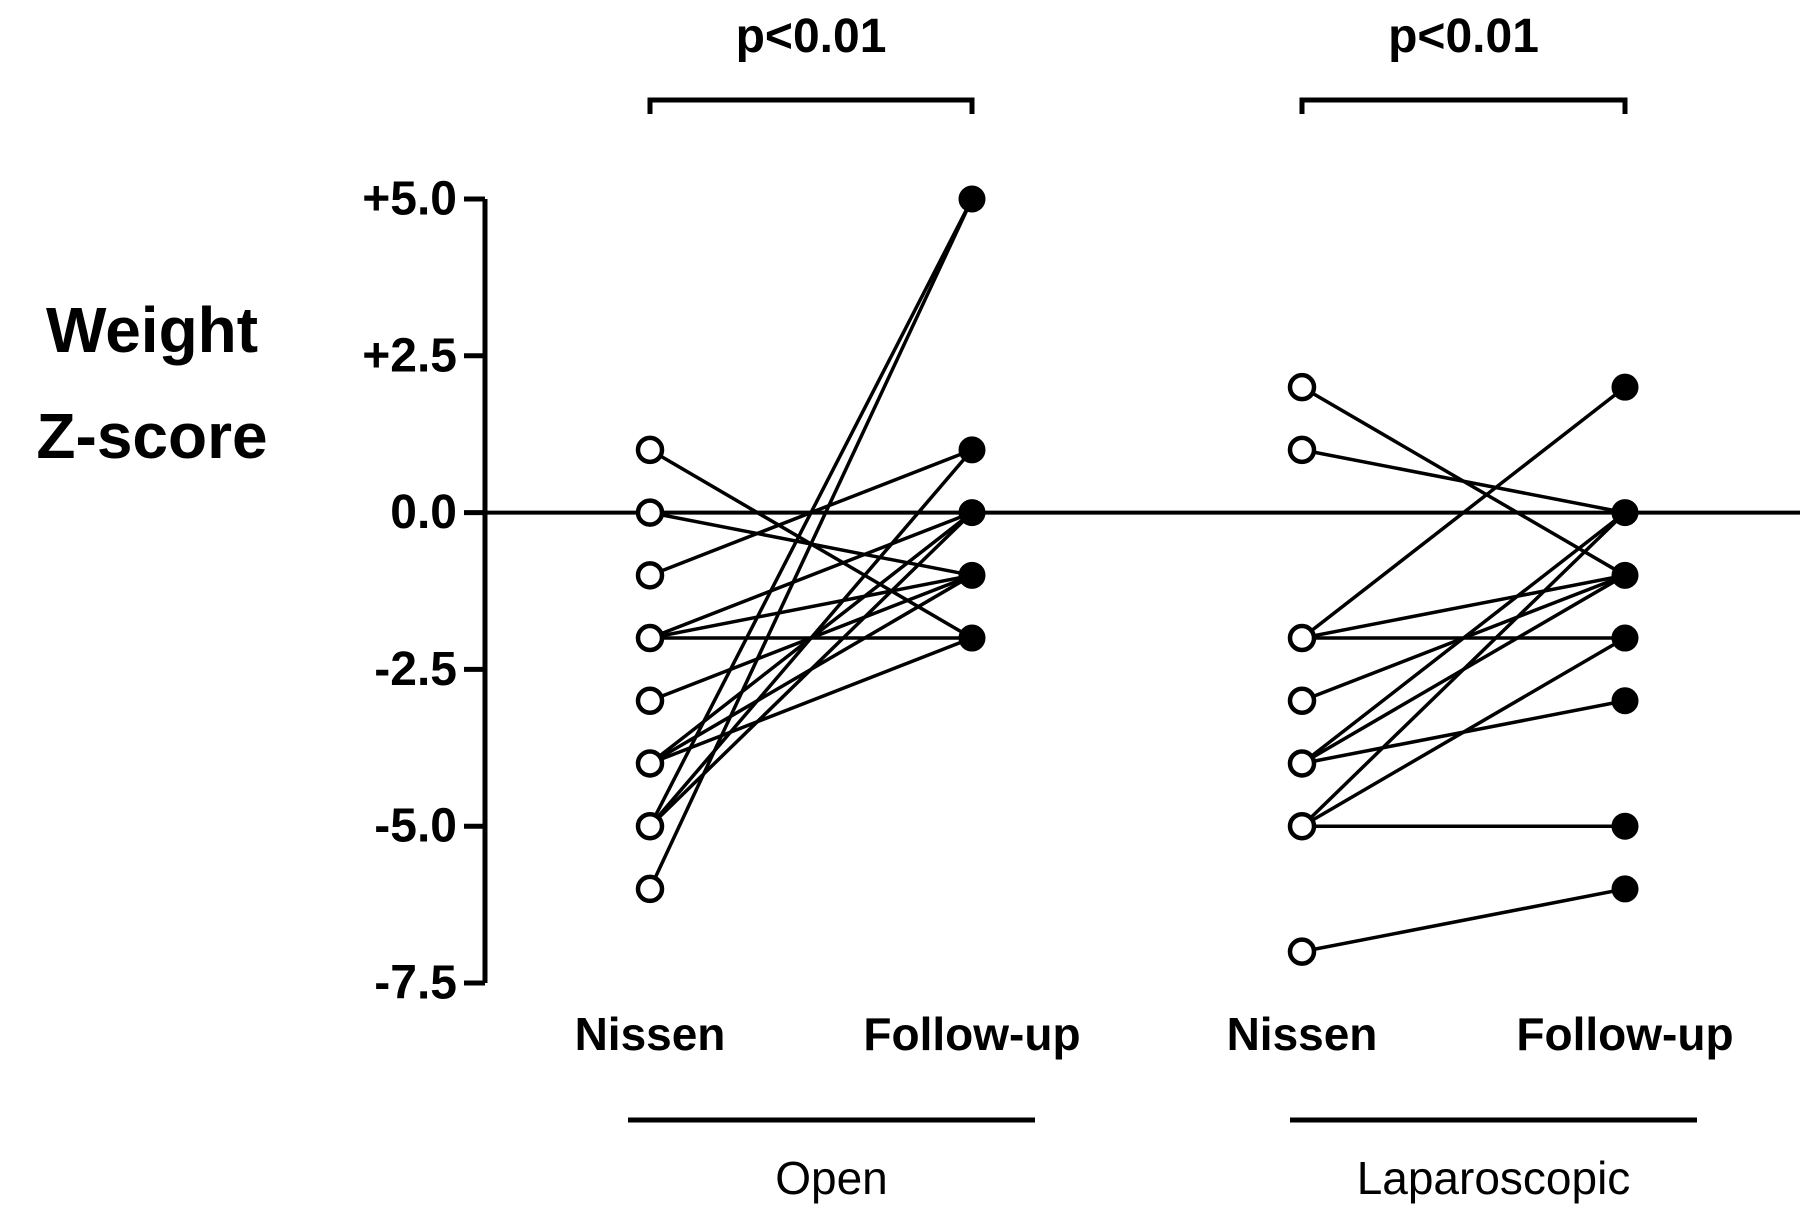 The image size is (1800, 1211). I want to click on y-tick-label: -5.0, so click(415, 826).